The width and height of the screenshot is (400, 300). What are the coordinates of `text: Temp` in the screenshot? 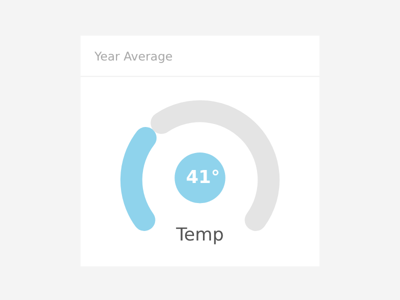 It's located at (199, 235).